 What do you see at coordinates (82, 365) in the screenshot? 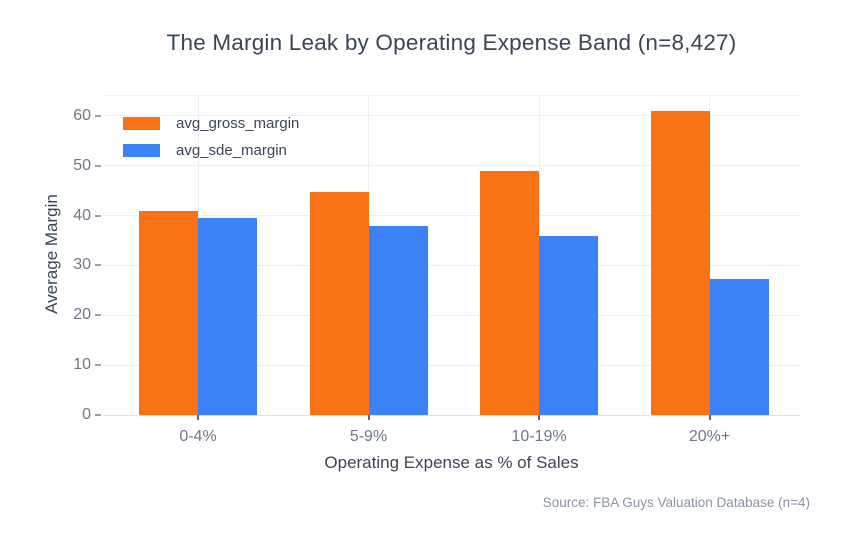
I see `y-tick-label: 10` at bounding box center [82, 365].